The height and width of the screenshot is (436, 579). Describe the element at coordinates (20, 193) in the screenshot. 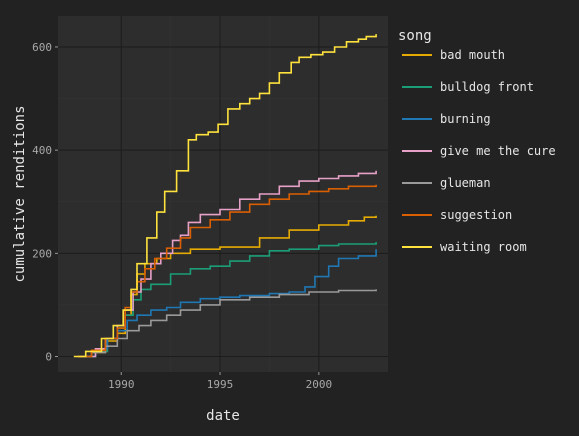

I see `y-axis-label: cumulative renditions` at that location.